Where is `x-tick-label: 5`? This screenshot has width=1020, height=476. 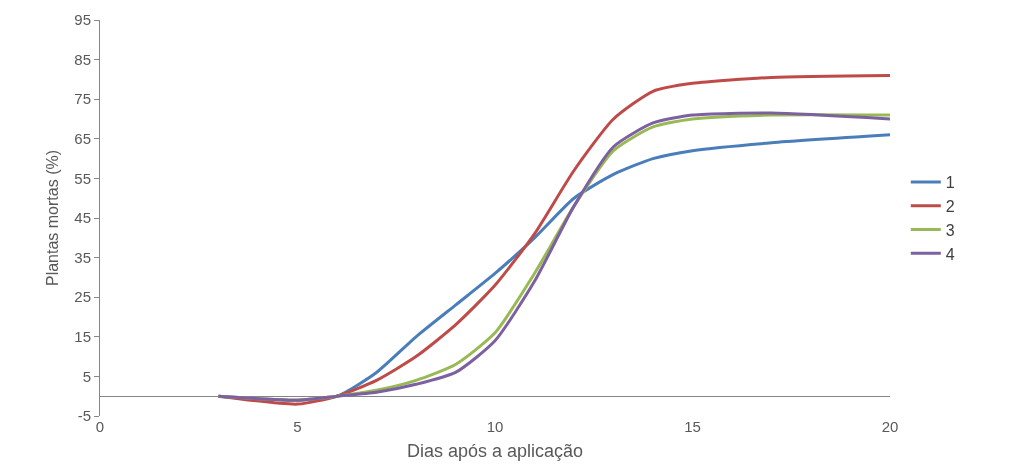
x-tick-label: 5 is located at coordinates (297, 426).